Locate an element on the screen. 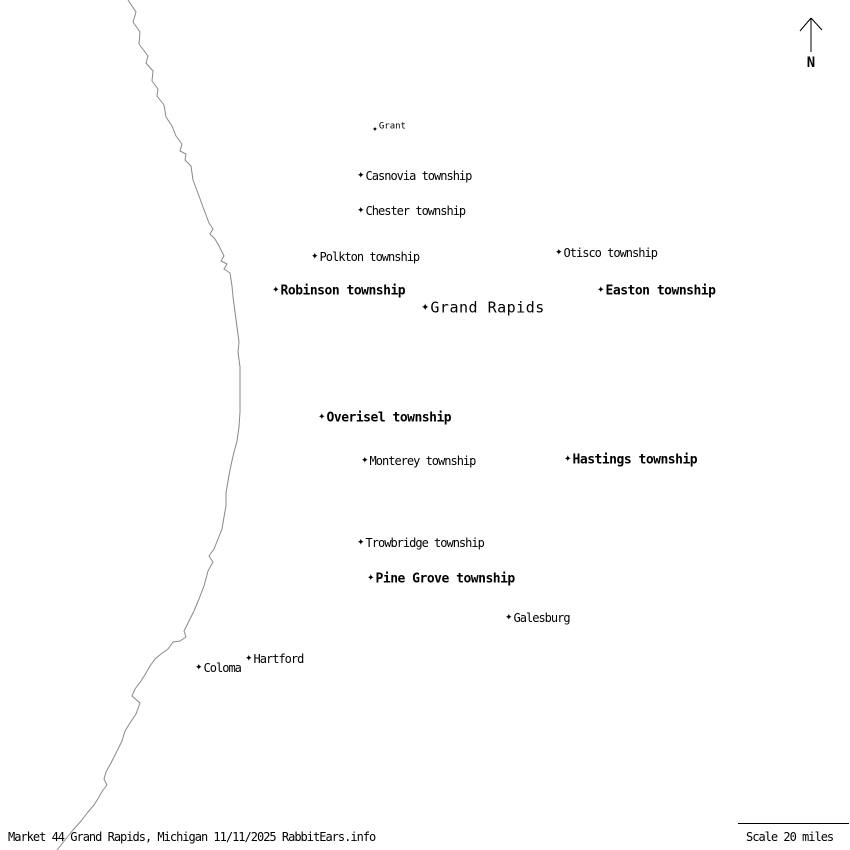  marker-label: Grant is located at coordinates (392, 126).